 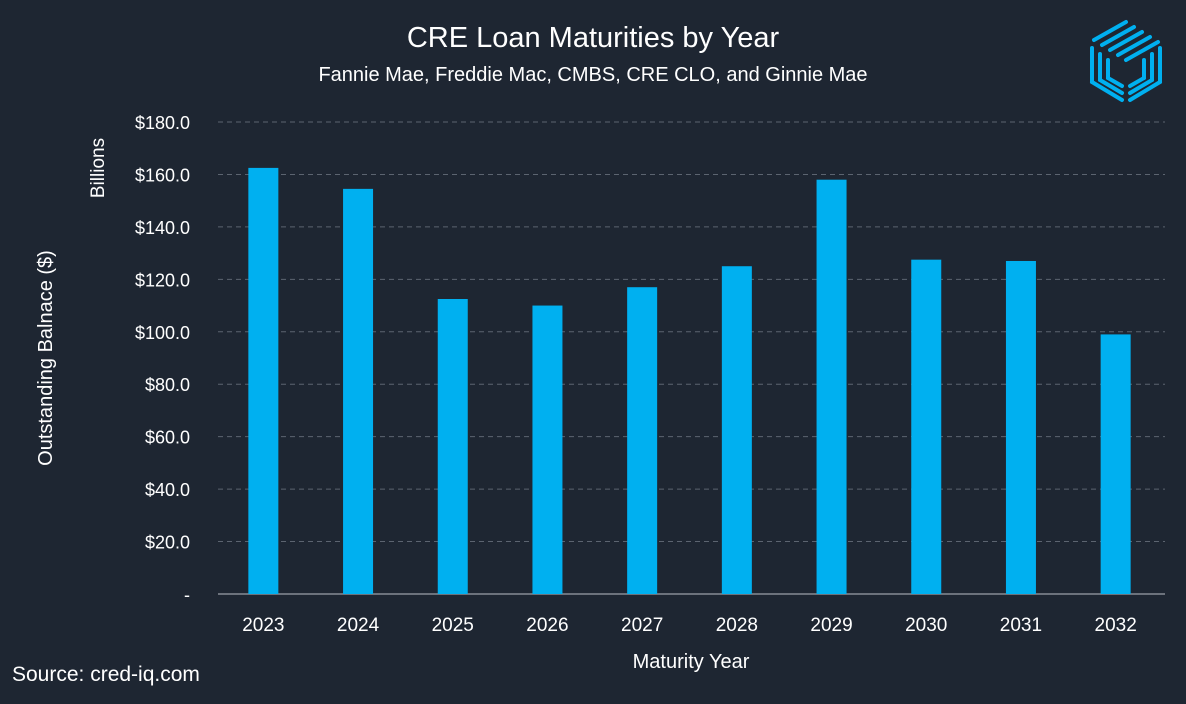 What do you see at coordinates (263, 625) in the screenshot?
I see `x-tick-label: 2023` at bounding box center [263, 625].